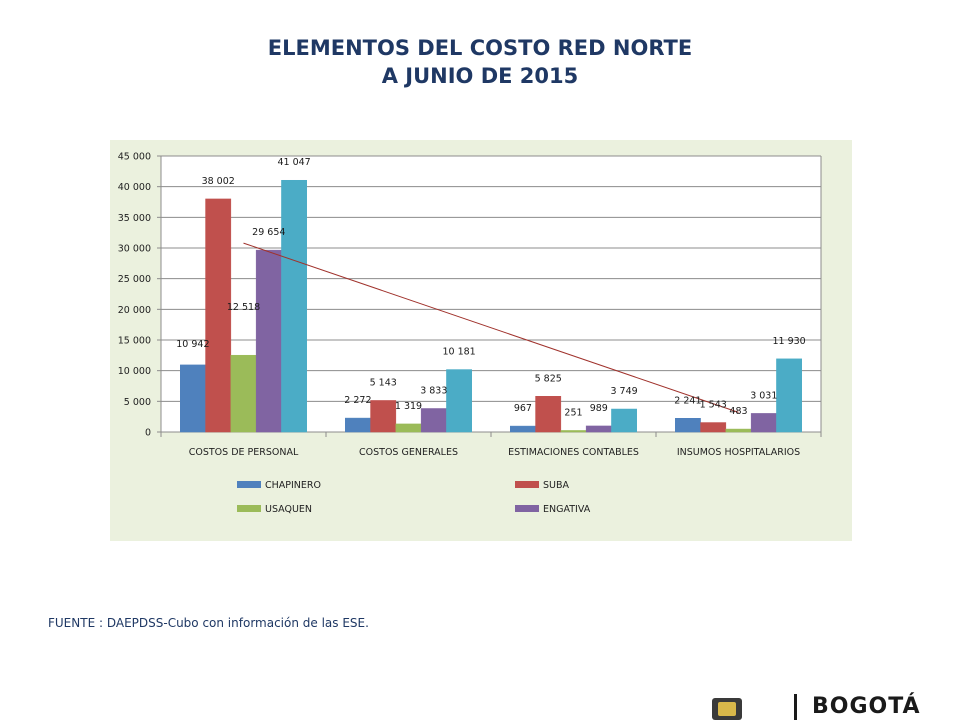 The height and width of the screenshot is (720, 960). What do you see at coordinates (738, 452) in the screenshot?
I see `x-tick-label: INSUMOS HOSPITALARIOS` at bounding box center [738, 452].